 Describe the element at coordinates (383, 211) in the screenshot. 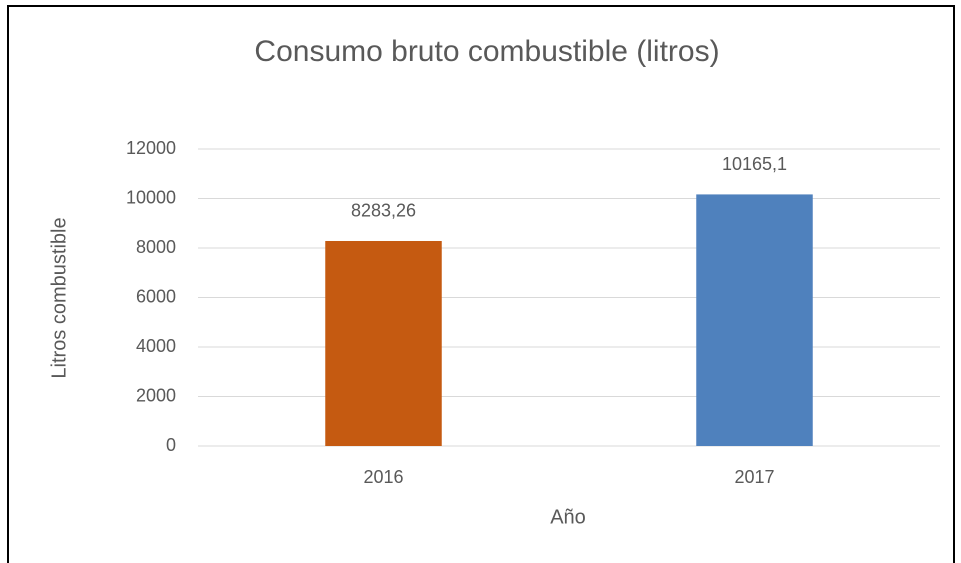

I see `data-label: 8283,26` at that location.